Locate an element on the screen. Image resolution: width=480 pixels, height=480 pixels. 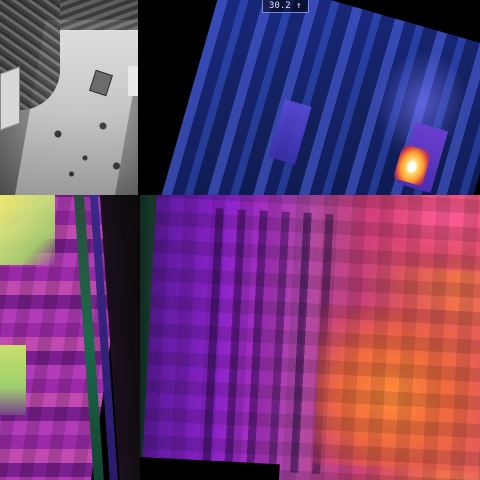
aerial-building-right is located at coordinates (133, 81).